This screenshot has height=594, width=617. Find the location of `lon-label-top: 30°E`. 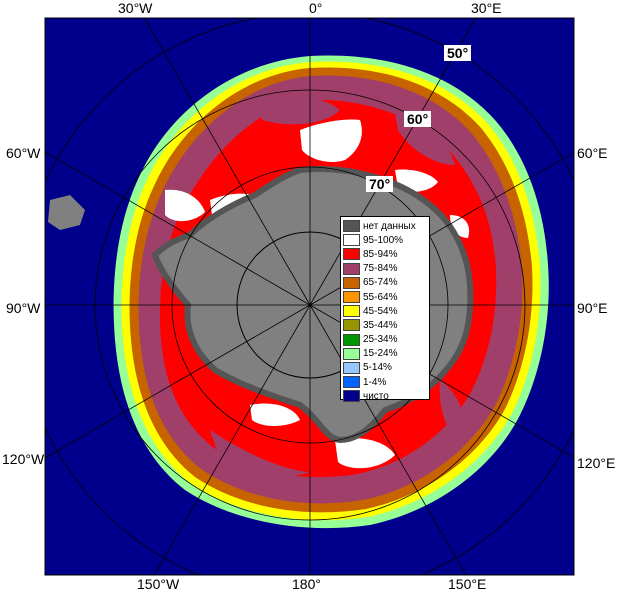

lon-label-top: 30°E is located at coordinates (486, 8).